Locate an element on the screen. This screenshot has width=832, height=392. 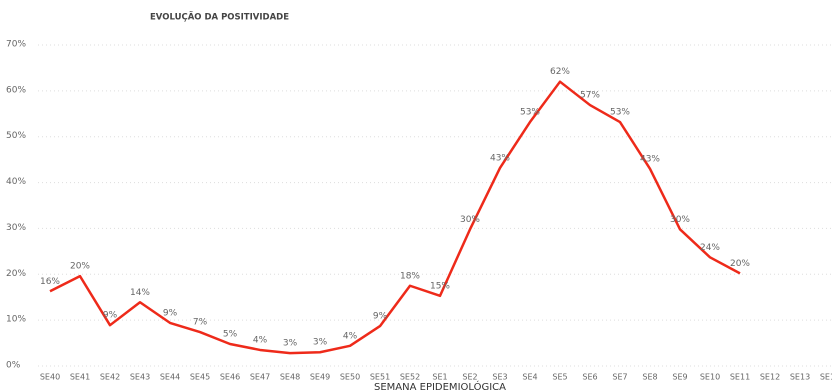
data-label: 16% is located at coordinates (50, 282).